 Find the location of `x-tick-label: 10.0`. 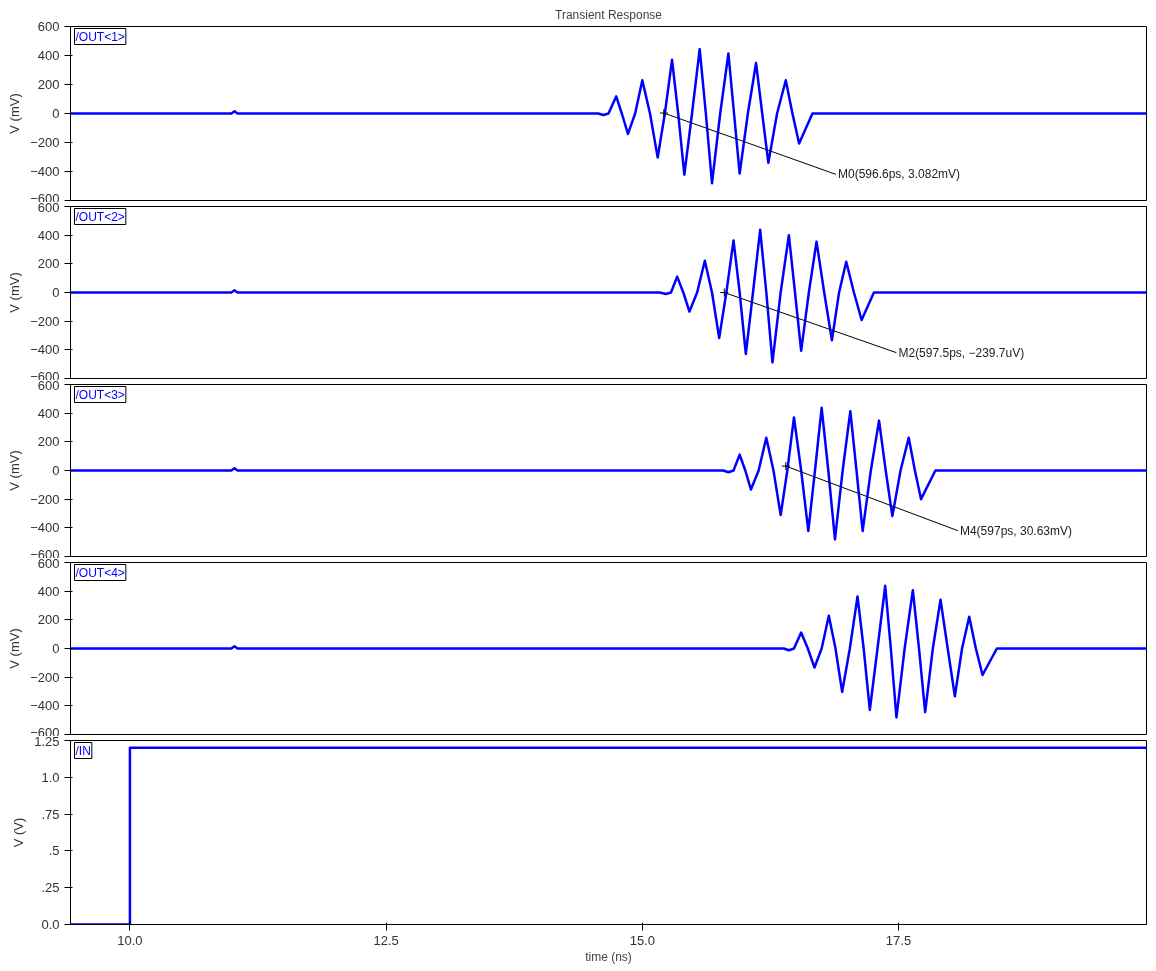

x-tick-label: 10.0 is located at coordinates (130, 940).